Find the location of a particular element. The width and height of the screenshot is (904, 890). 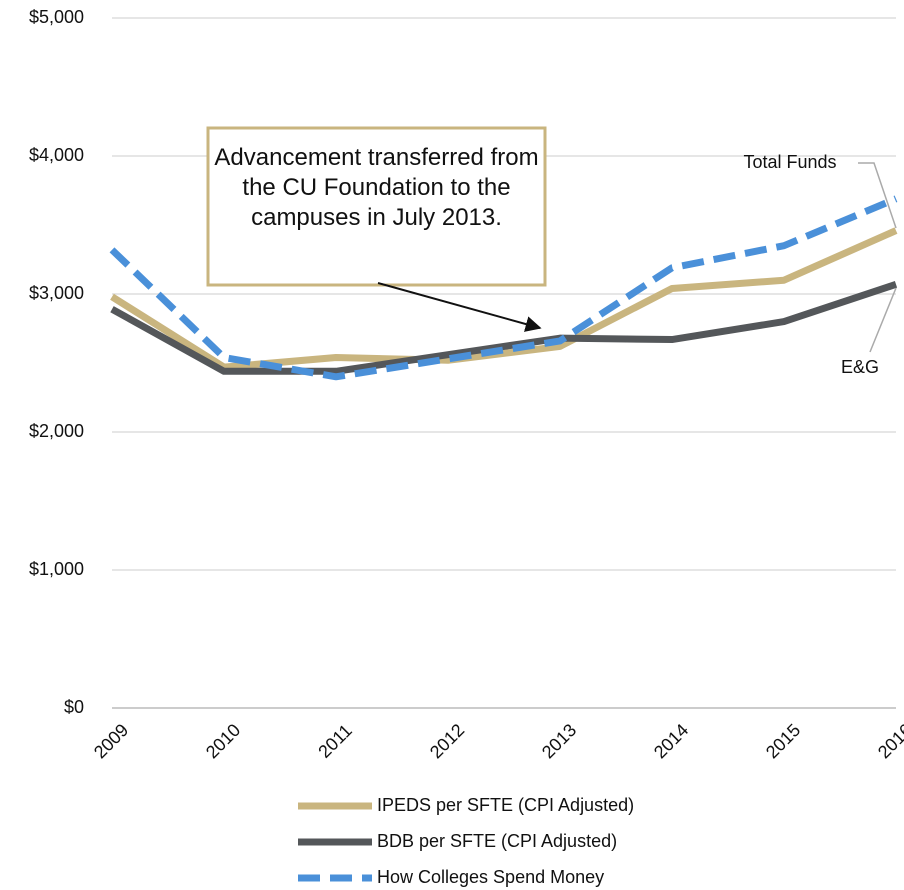

annotation-box is located at coordinates (376, 206).